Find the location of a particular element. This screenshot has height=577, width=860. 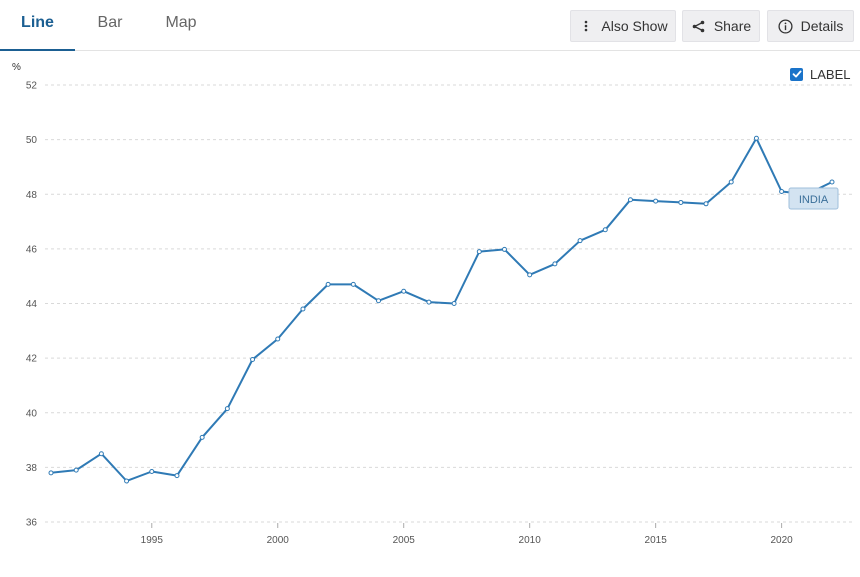

share-icon is located at coordinates (699, 26).